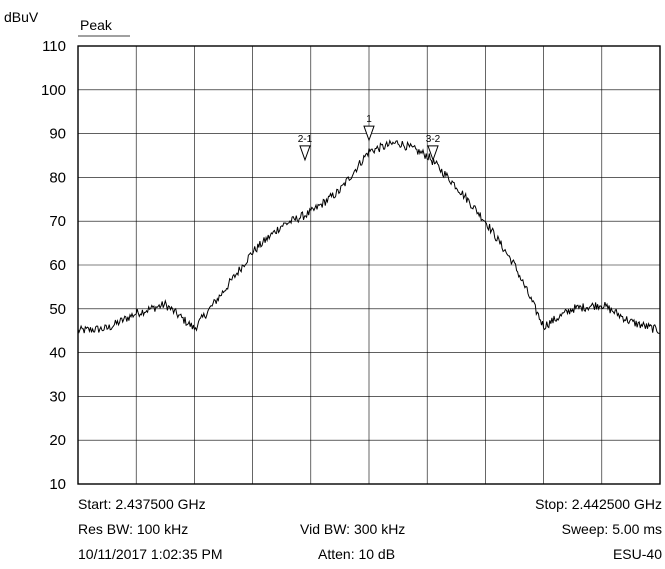 This screenshot has width=665, height=569. Describe the element at coordinates (150, 554) in the screenshot. I see `timestamp: 10/11/2017 1:02:35 PM` at that location.